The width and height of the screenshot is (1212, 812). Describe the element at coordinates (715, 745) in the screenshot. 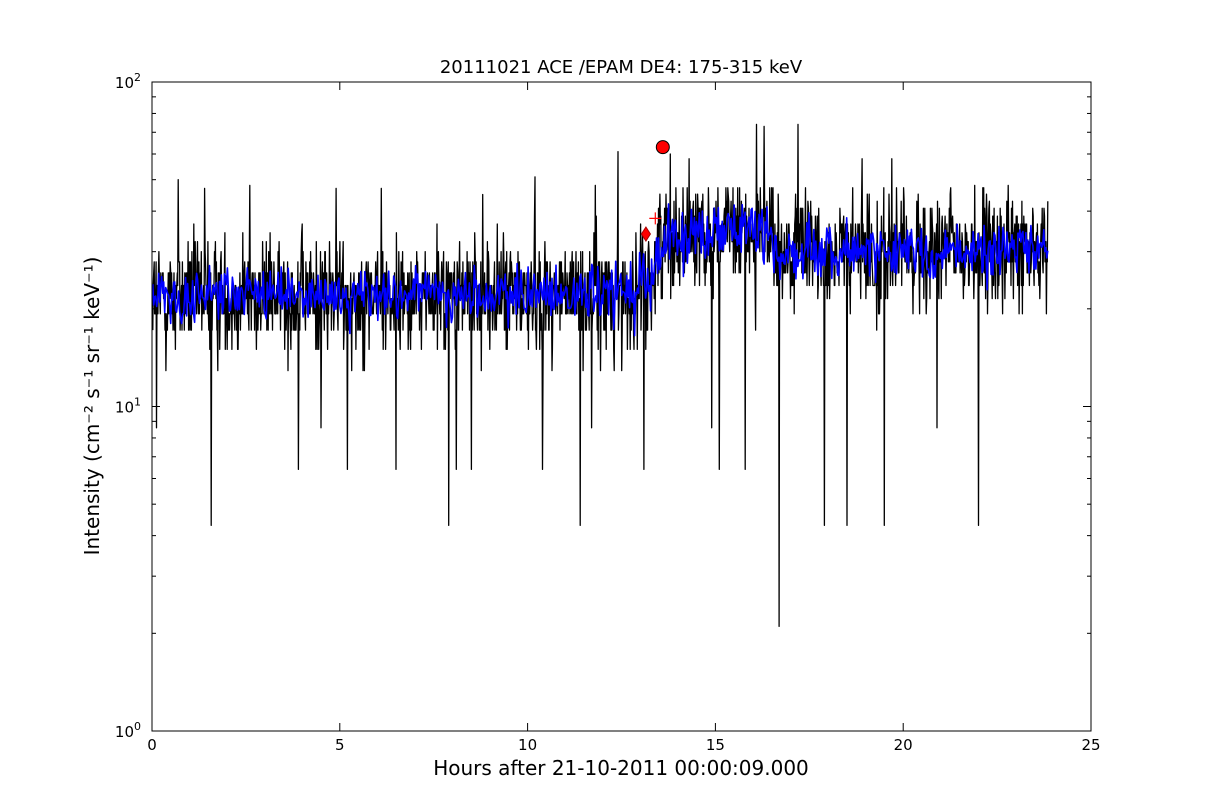

I see `x-tick-label: 15` at that location.